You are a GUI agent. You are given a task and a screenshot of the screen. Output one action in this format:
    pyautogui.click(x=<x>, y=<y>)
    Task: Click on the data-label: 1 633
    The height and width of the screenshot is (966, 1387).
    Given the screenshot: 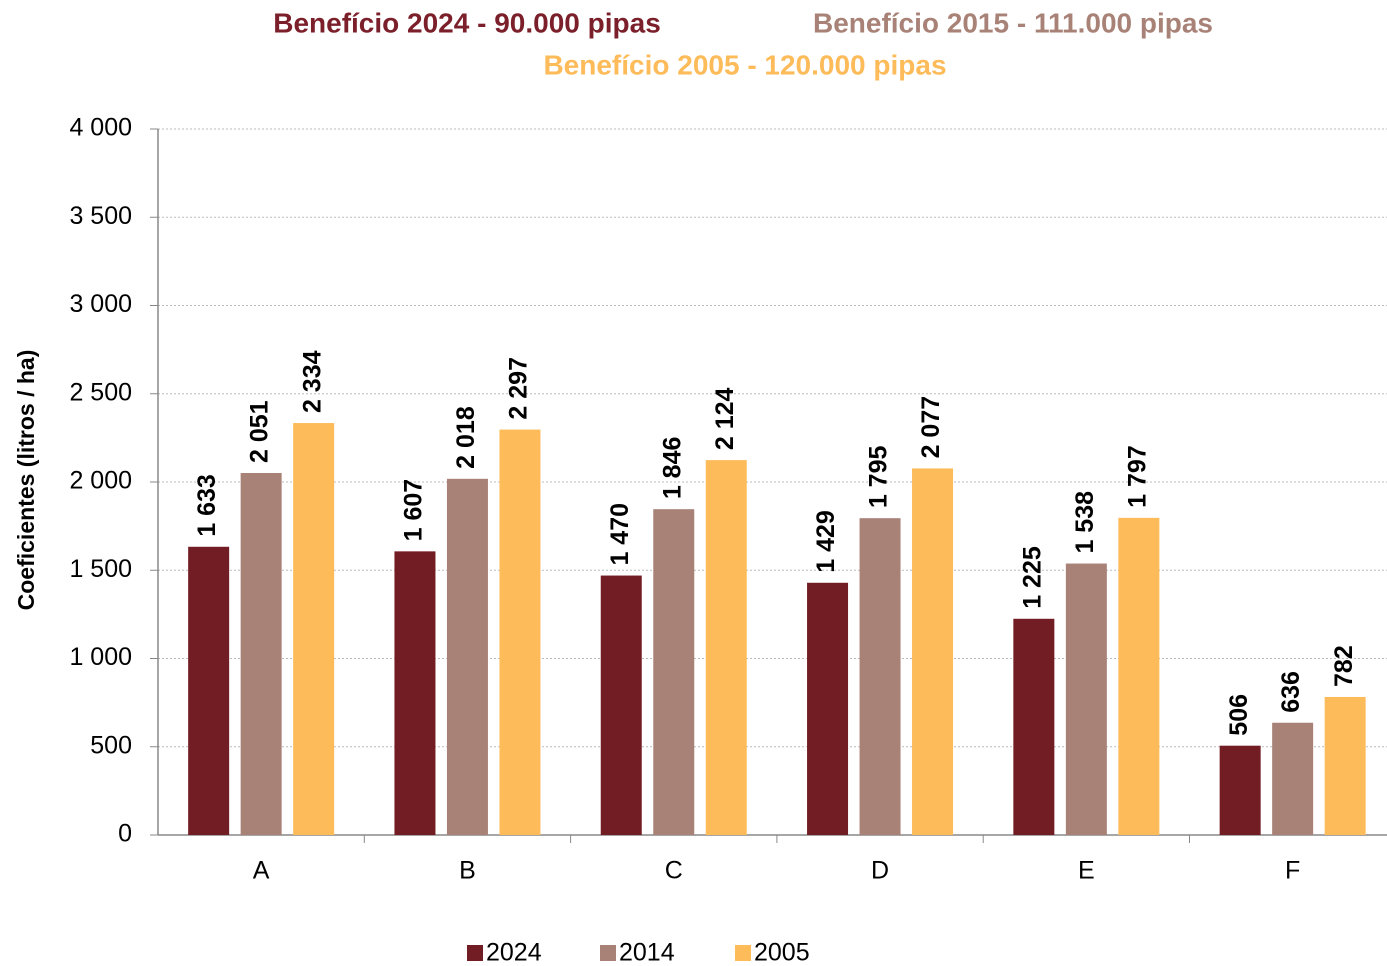 What is the action you would take?
    pyautogui.click(x=207, y=505)
    